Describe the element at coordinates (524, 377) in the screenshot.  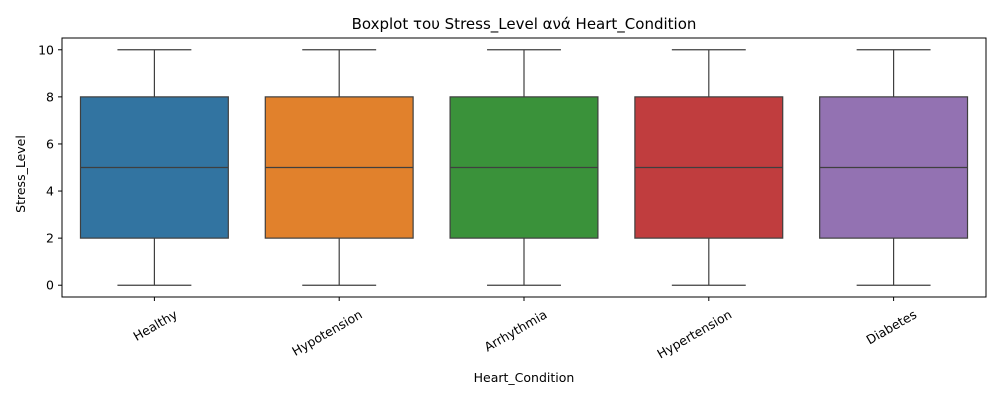
I see `x-axis-label: Heart_Condition` at that location.